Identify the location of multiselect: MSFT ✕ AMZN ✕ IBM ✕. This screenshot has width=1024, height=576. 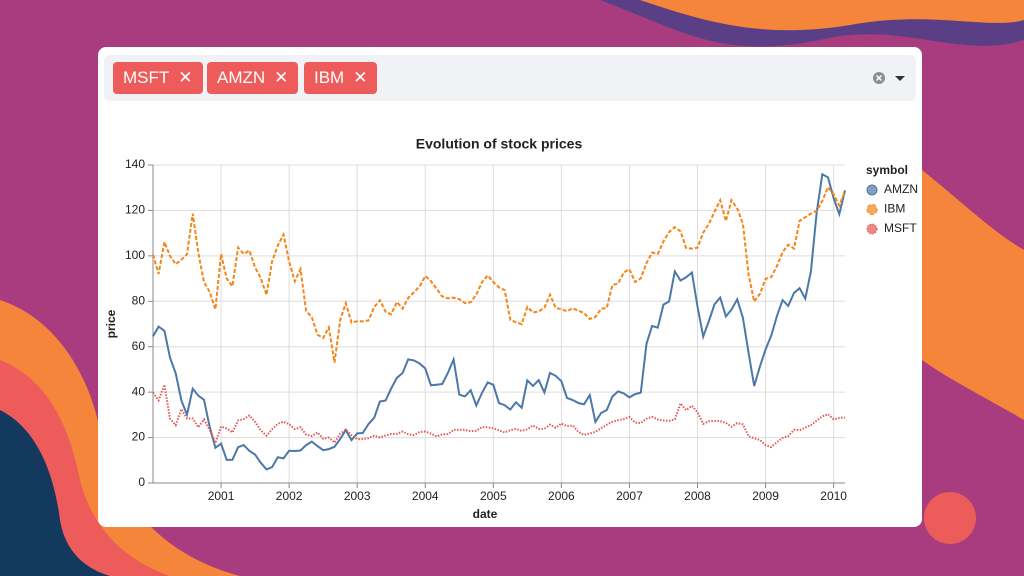
(510, 78).